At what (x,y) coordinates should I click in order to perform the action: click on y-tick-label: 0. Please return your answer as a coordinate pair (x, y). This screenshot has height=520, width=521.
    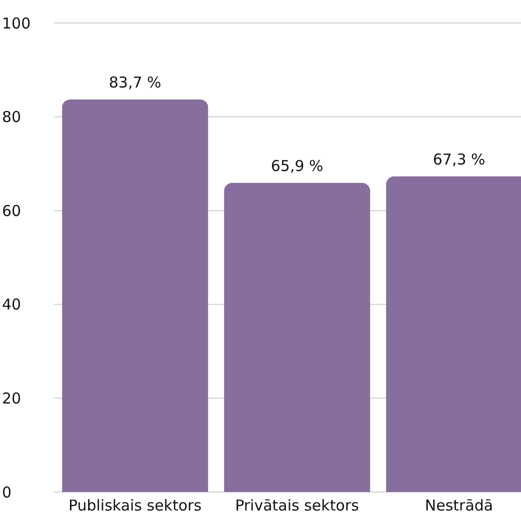
    Looking at the image, I should click on (7, 492).